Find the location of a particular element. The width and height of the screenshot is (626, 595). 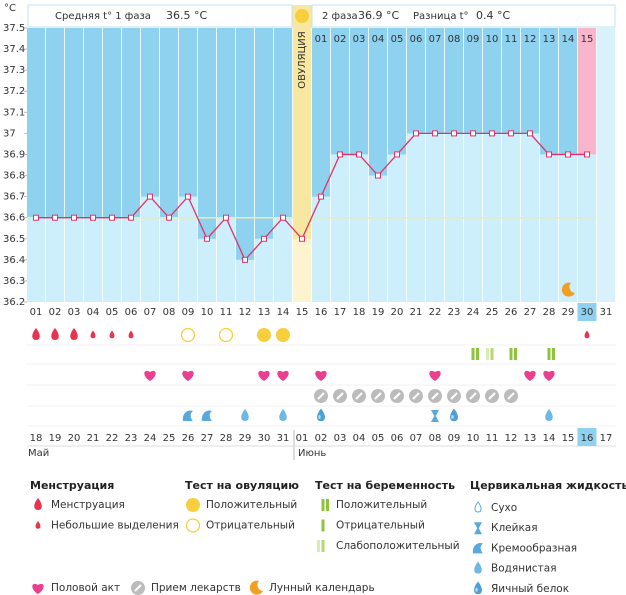

date-label: 30 is located at coordinates (264, 438).